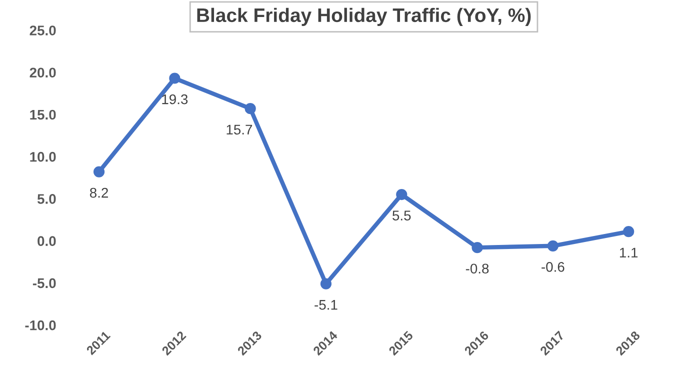 The image size is (680, 378). What do you see at coordinates (40, 325) in the screenshot?
I see `y-tick-label: -10.0` at bounding box center [40, 325].